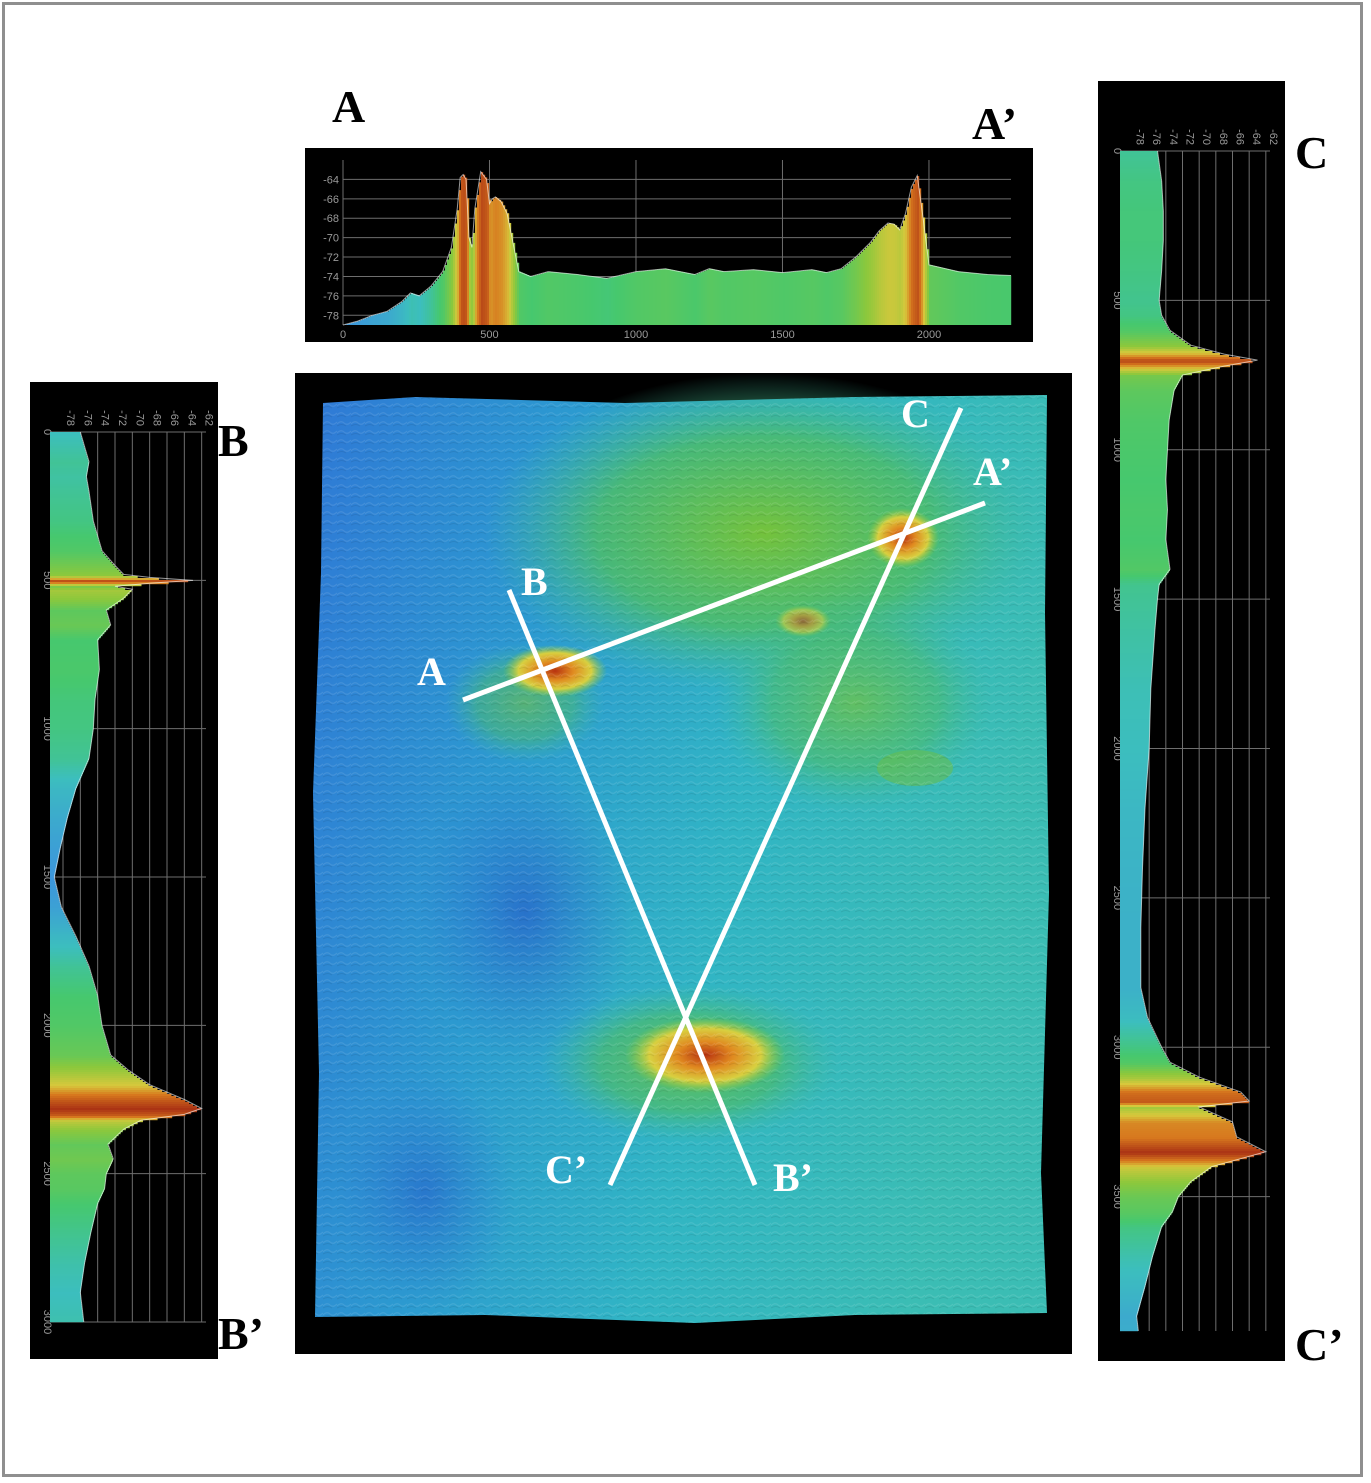 The width and height of the screenshot is (1371, 1483). I want to click on profile-a-depth-tick: -72, so click(331, 258).